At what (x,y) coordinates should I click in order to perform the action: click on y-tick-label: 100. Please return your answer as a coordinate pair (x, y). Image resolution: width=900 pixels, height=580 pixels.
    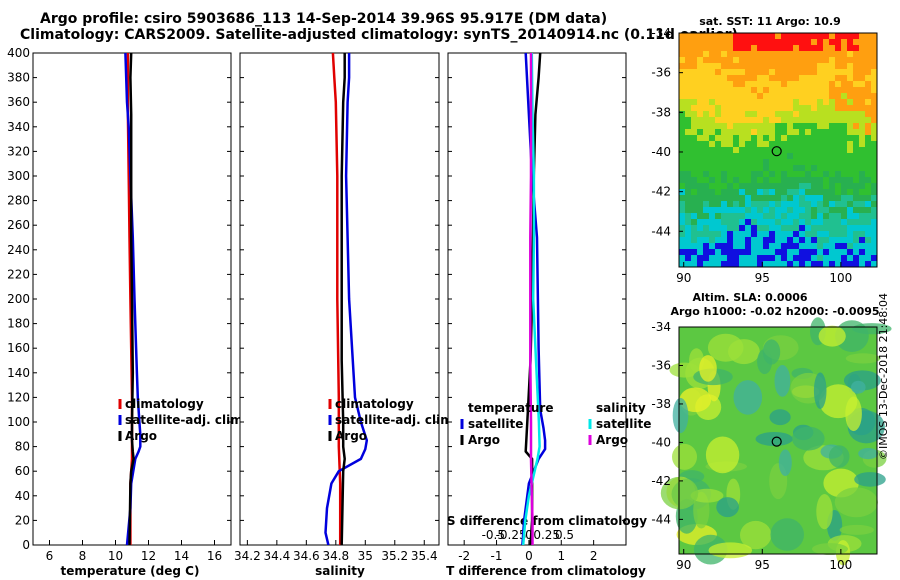
    Looking at the image, I should click on (18, 422).